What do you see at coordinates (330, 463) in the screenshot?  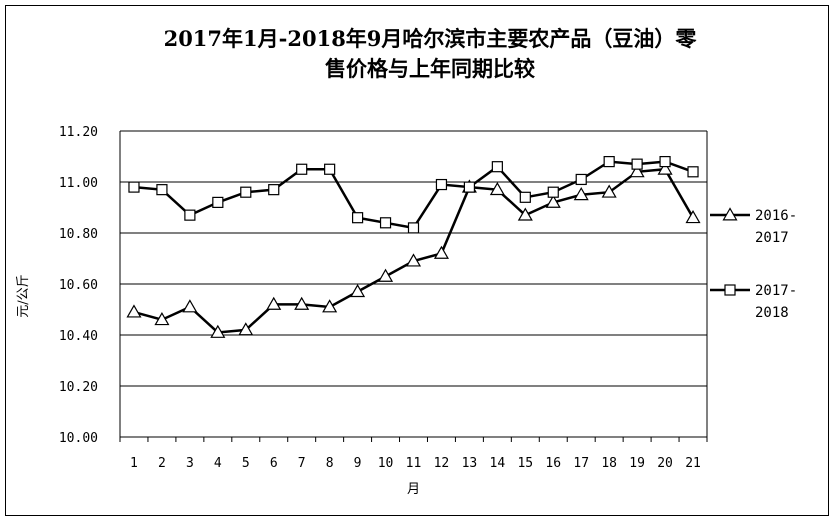 I see `x-tick-label: 8` at bounding box center [330, 463].